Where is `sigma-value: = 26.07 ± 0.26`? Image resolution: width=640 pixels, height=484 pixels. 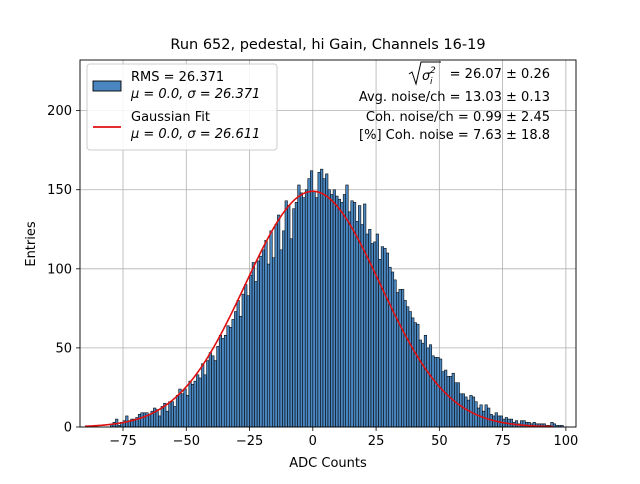 sigma-value: = 26.07 ± 0.26 is located at coordinates (500, 74).